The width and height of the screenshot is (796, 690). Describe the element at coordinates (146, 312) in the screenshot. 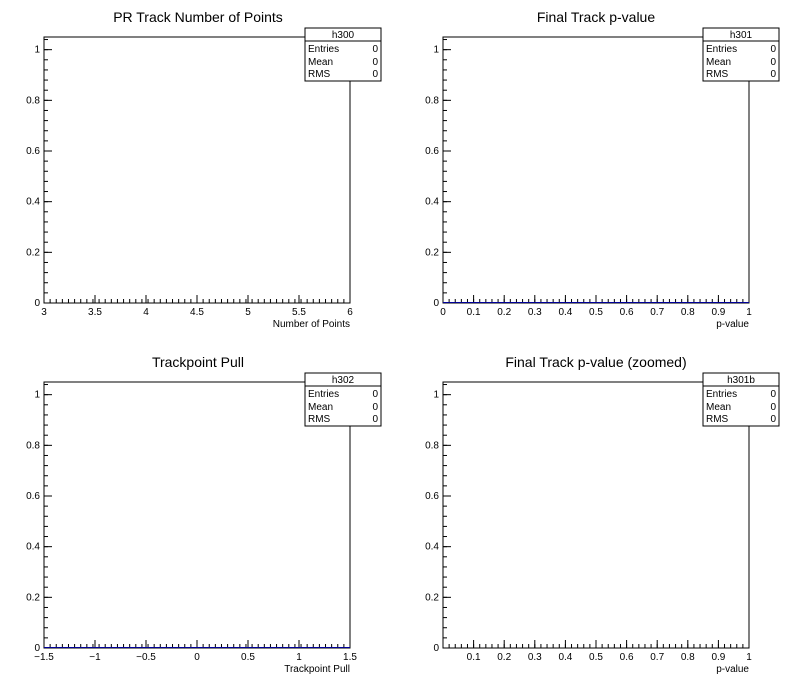

I see `x-tick-label: 4` at that location.